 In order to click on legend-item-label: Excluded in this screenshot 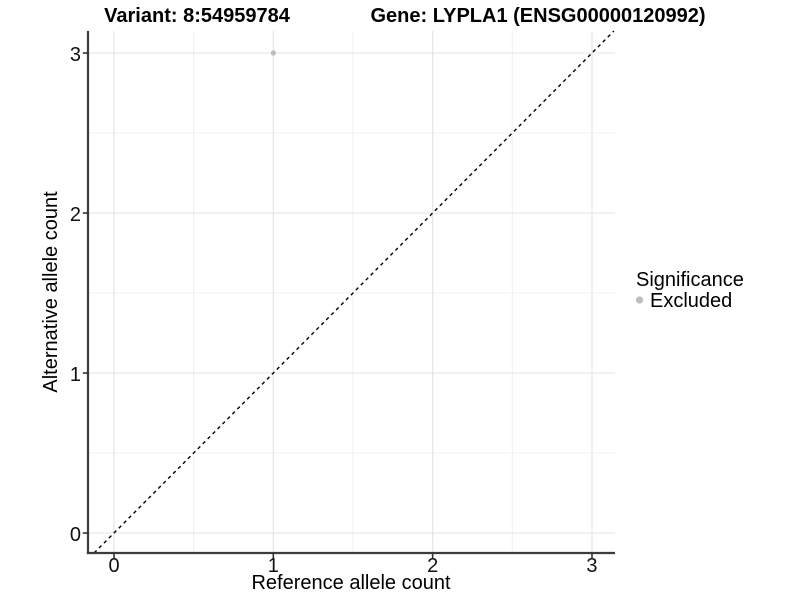, I will do `click(691, 301)`.